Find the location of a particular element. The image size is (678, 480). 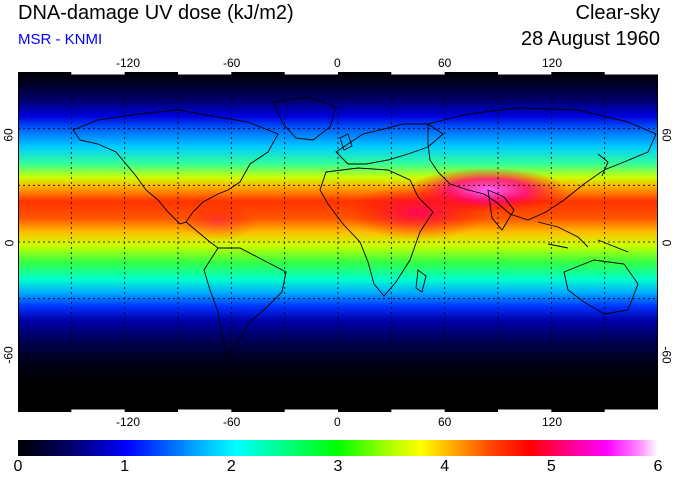

lon-tick-bottom-5: 120 is located at coordinates (552, 422).